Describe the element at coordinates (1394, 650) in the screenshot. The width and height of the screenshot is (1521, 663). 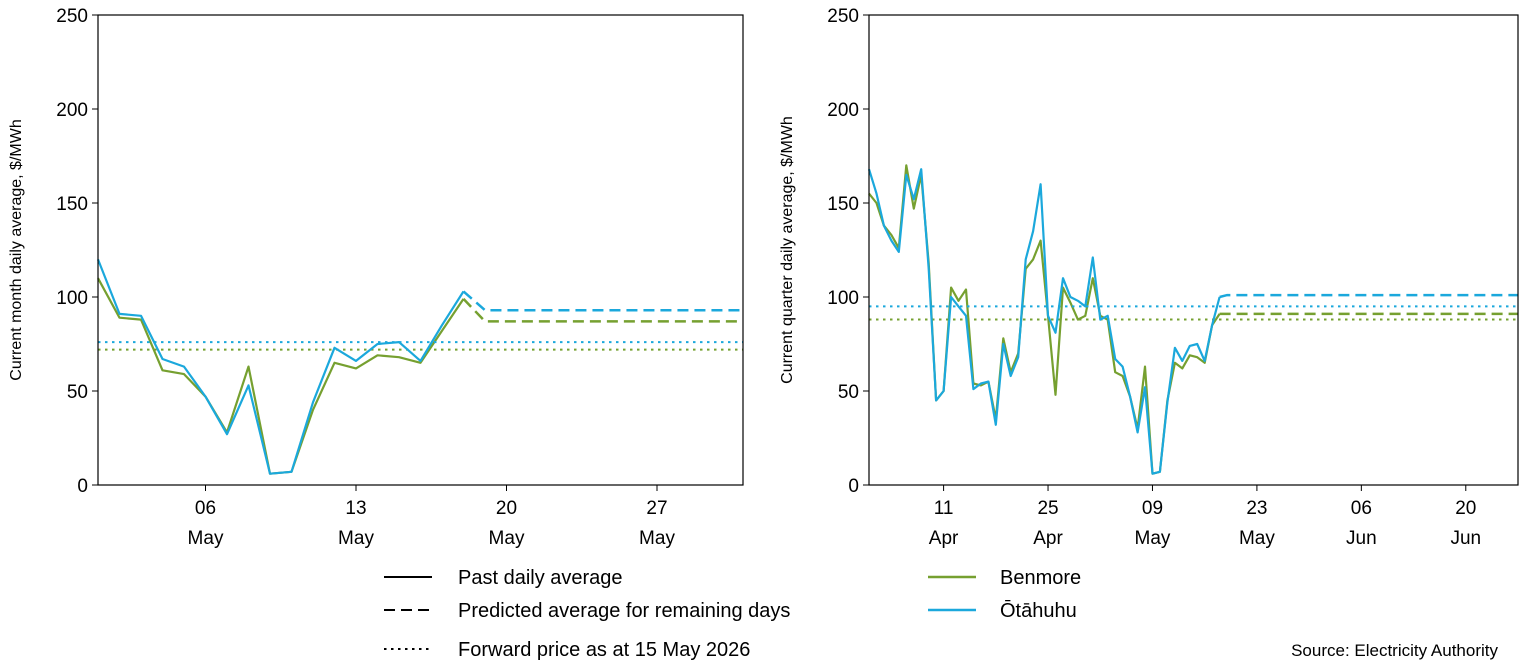
I see `source-note: Source: Electricity Authority` at that location.